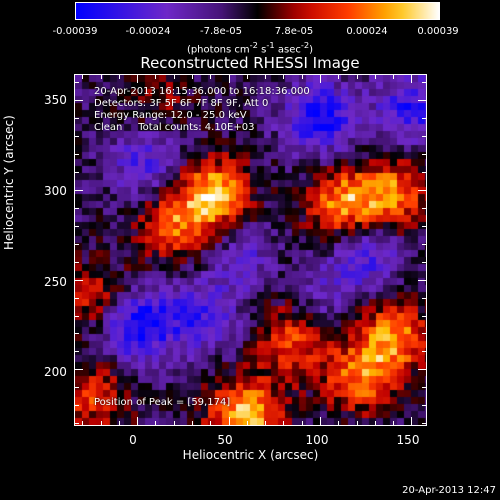  Describe the element at coordinates (202, 91) in the screenshot. I see `time-range-annotation: 20-Apr-2013 16:15:36.000 to 16:18:36.000` at that location.